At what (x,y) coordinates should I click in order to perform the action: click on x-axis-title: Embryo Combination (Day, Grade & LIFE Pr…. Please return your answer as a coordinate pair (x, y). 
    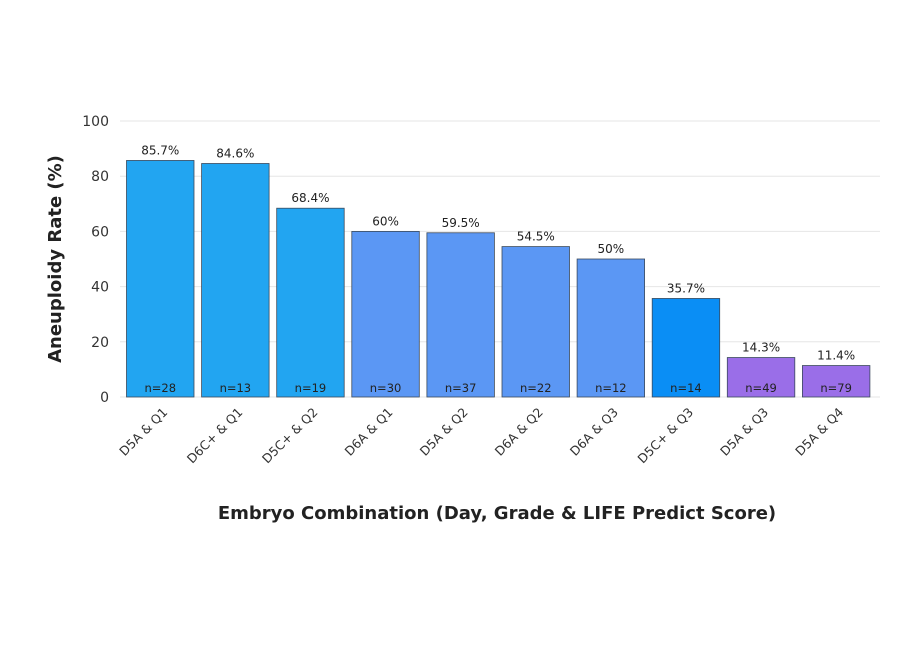
    Looking at the image, I should click on (497, 513).